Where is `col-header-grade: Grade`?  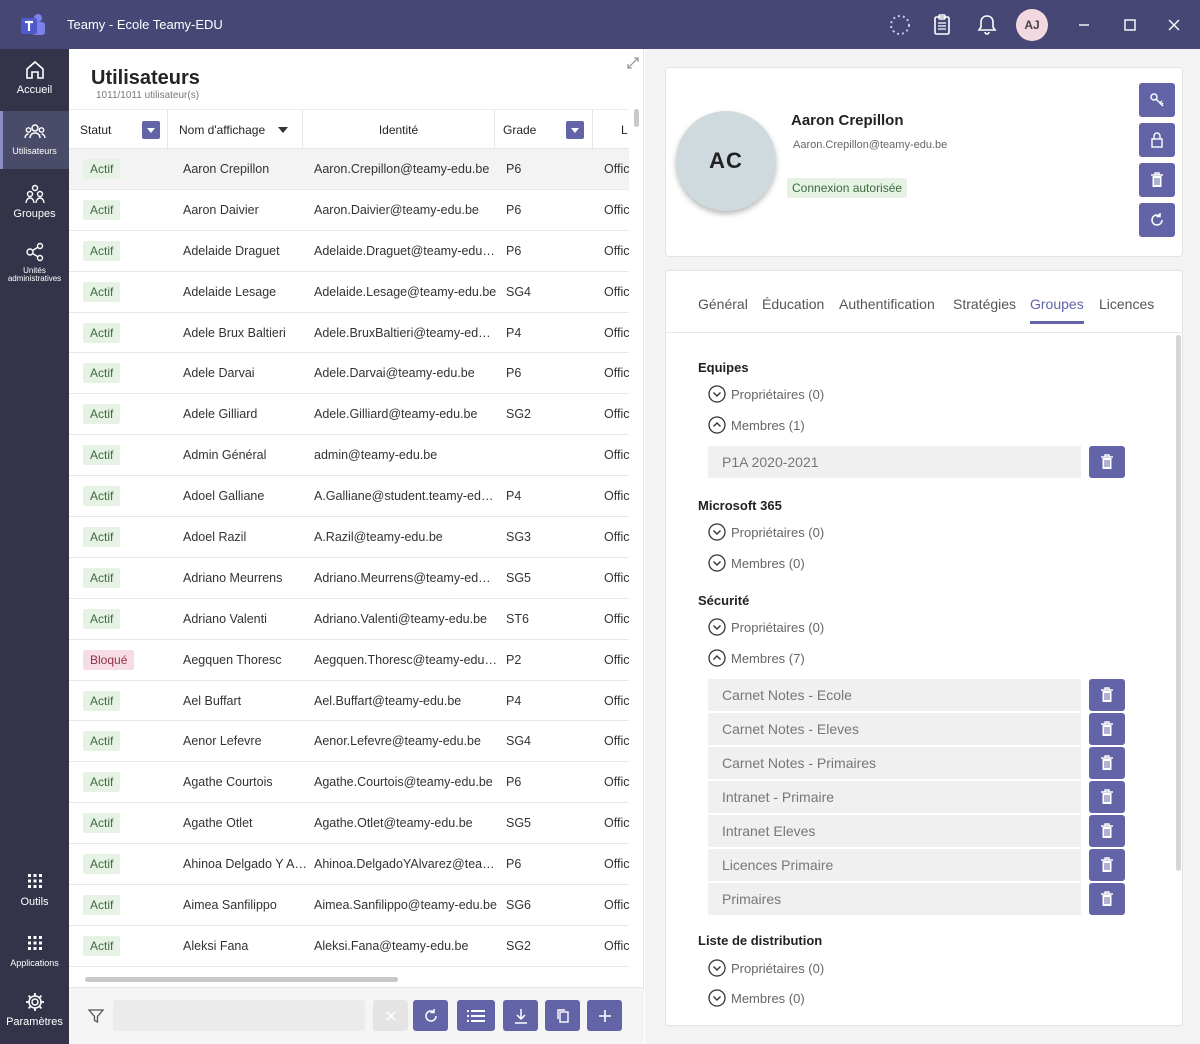 col-header-grade: Grade is located at coordinates (544, 129).